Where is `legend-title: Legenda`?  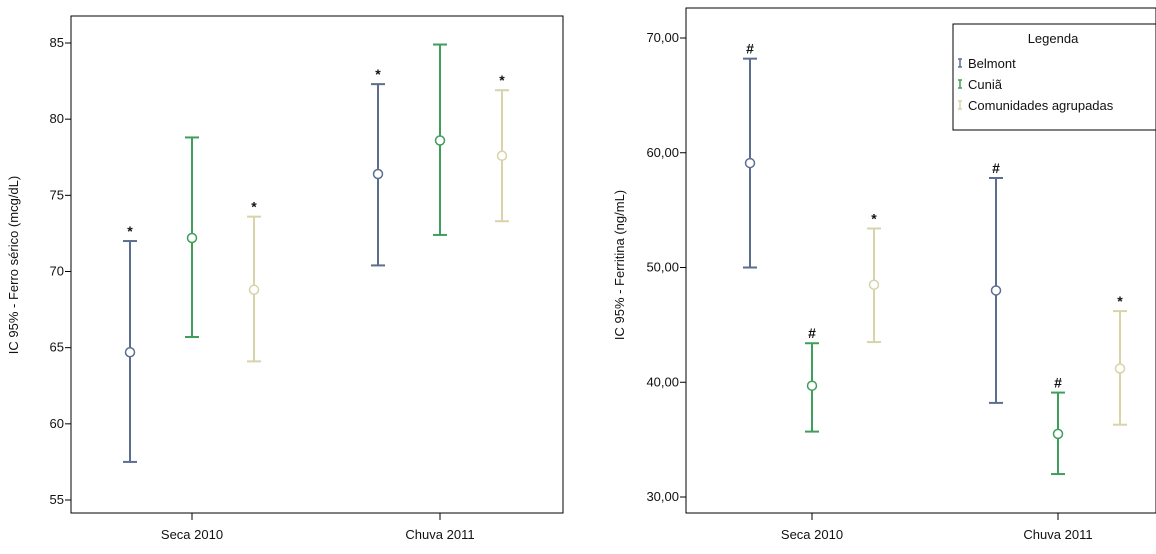 legend-title: Legenda is located at coordinates (1053, 38).